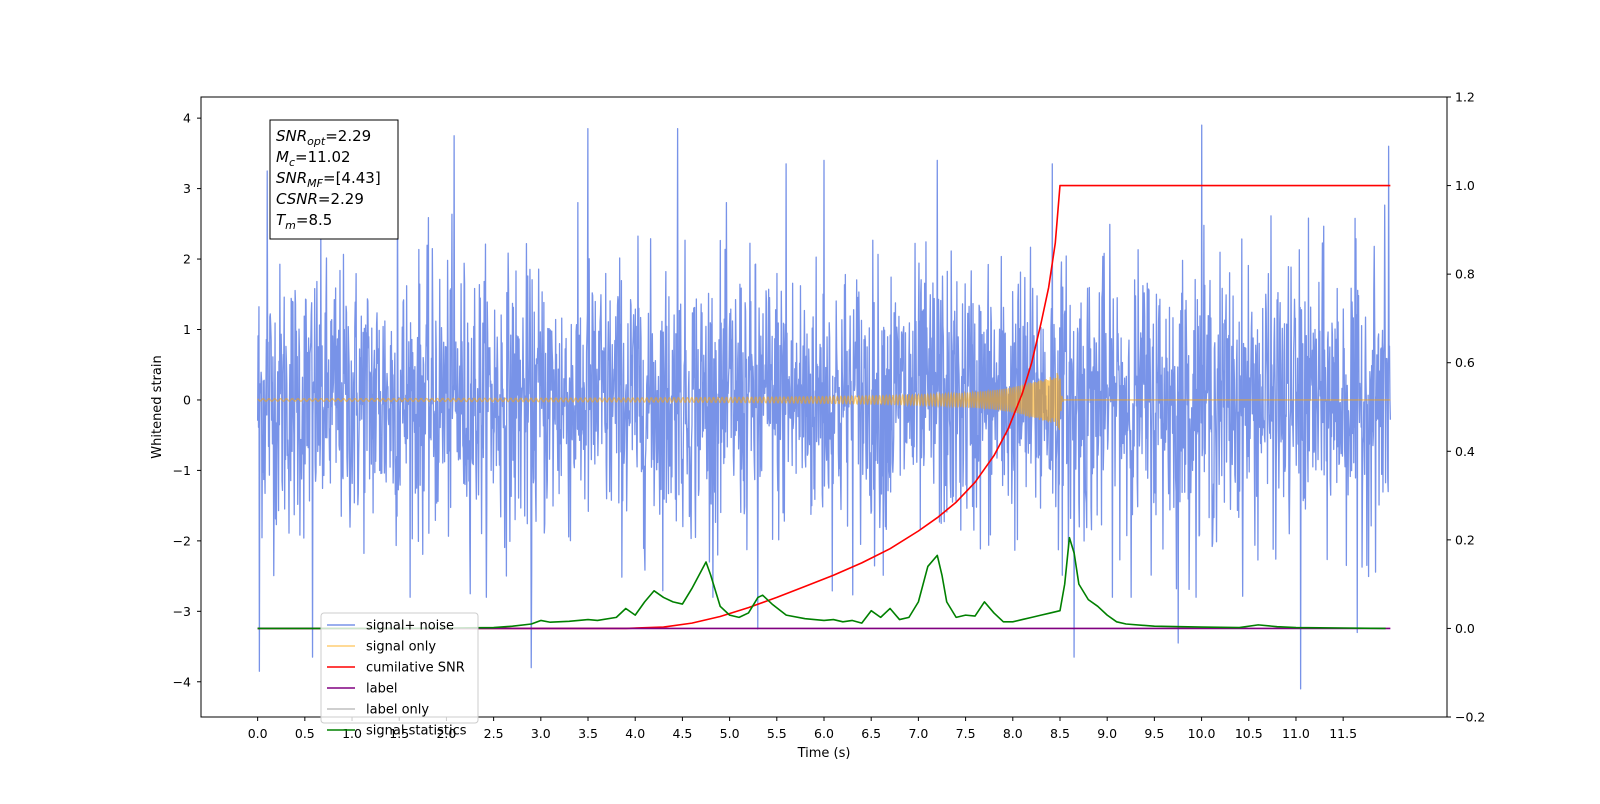  Describe the element at coordinates (352, 733) in the screenshot. I see `x-tick-label: 1.0` at that location.